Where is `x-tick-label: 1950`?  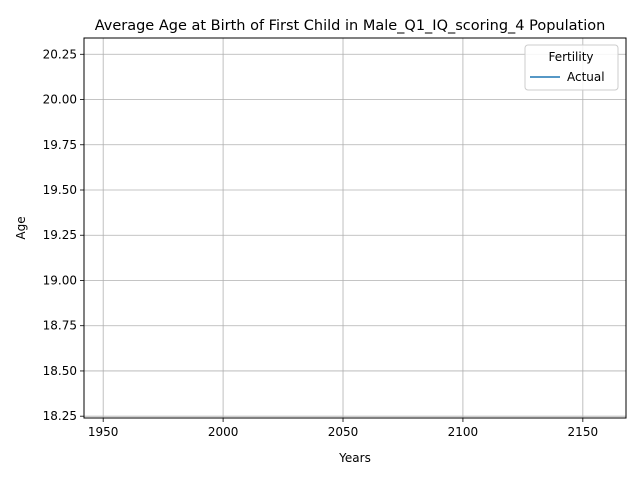 x-tick-label: 1950 is located at coordinates (103, 432).